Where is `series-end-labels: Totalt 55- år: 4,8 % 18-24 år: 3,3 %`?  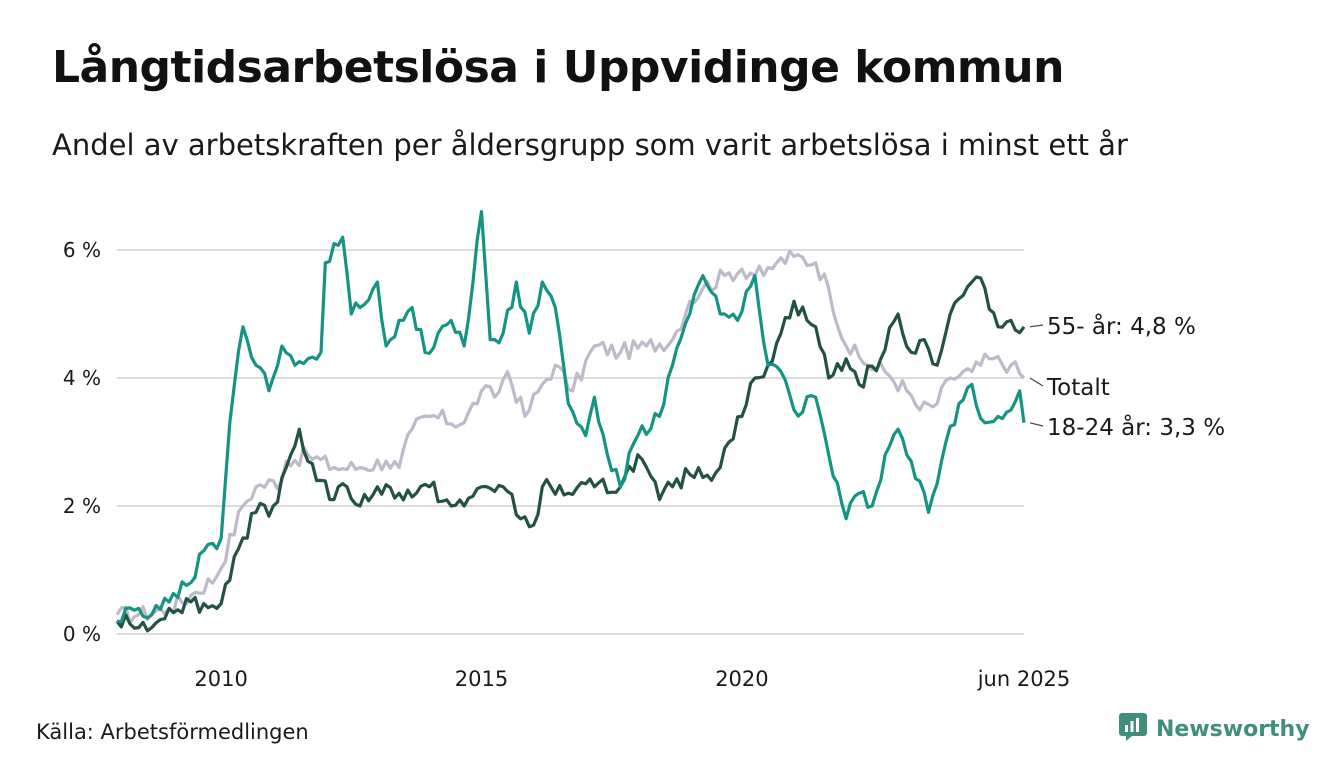 series-end-labels: Totalt 55- år: 4,8 % 18-24 år: 3,3 % is located at coordinates (1127, 376).